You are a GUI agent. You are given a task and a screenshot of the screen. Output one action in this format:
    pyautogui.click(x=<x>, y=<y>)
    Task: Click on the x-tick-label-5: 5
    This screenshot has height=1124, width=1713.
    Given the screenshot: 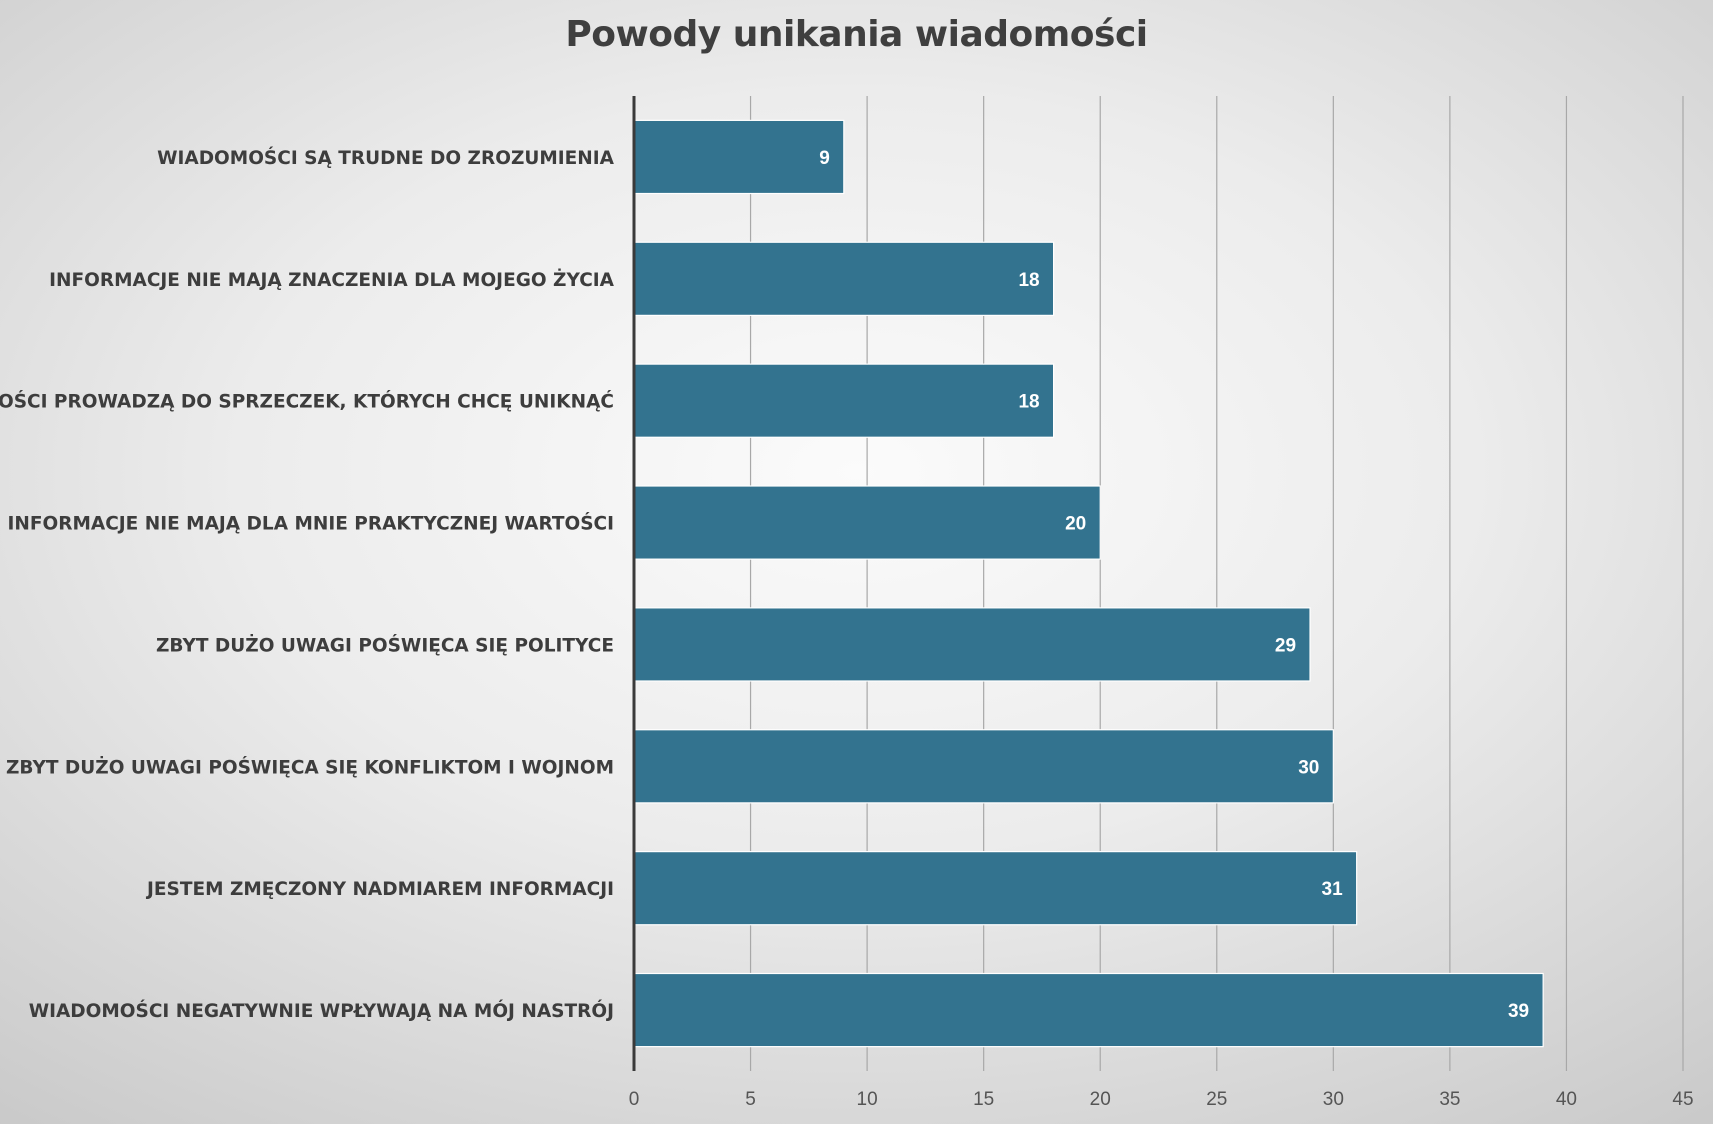 What is the action you would take?
    pyautogui.click(x=750, y=1099)
    